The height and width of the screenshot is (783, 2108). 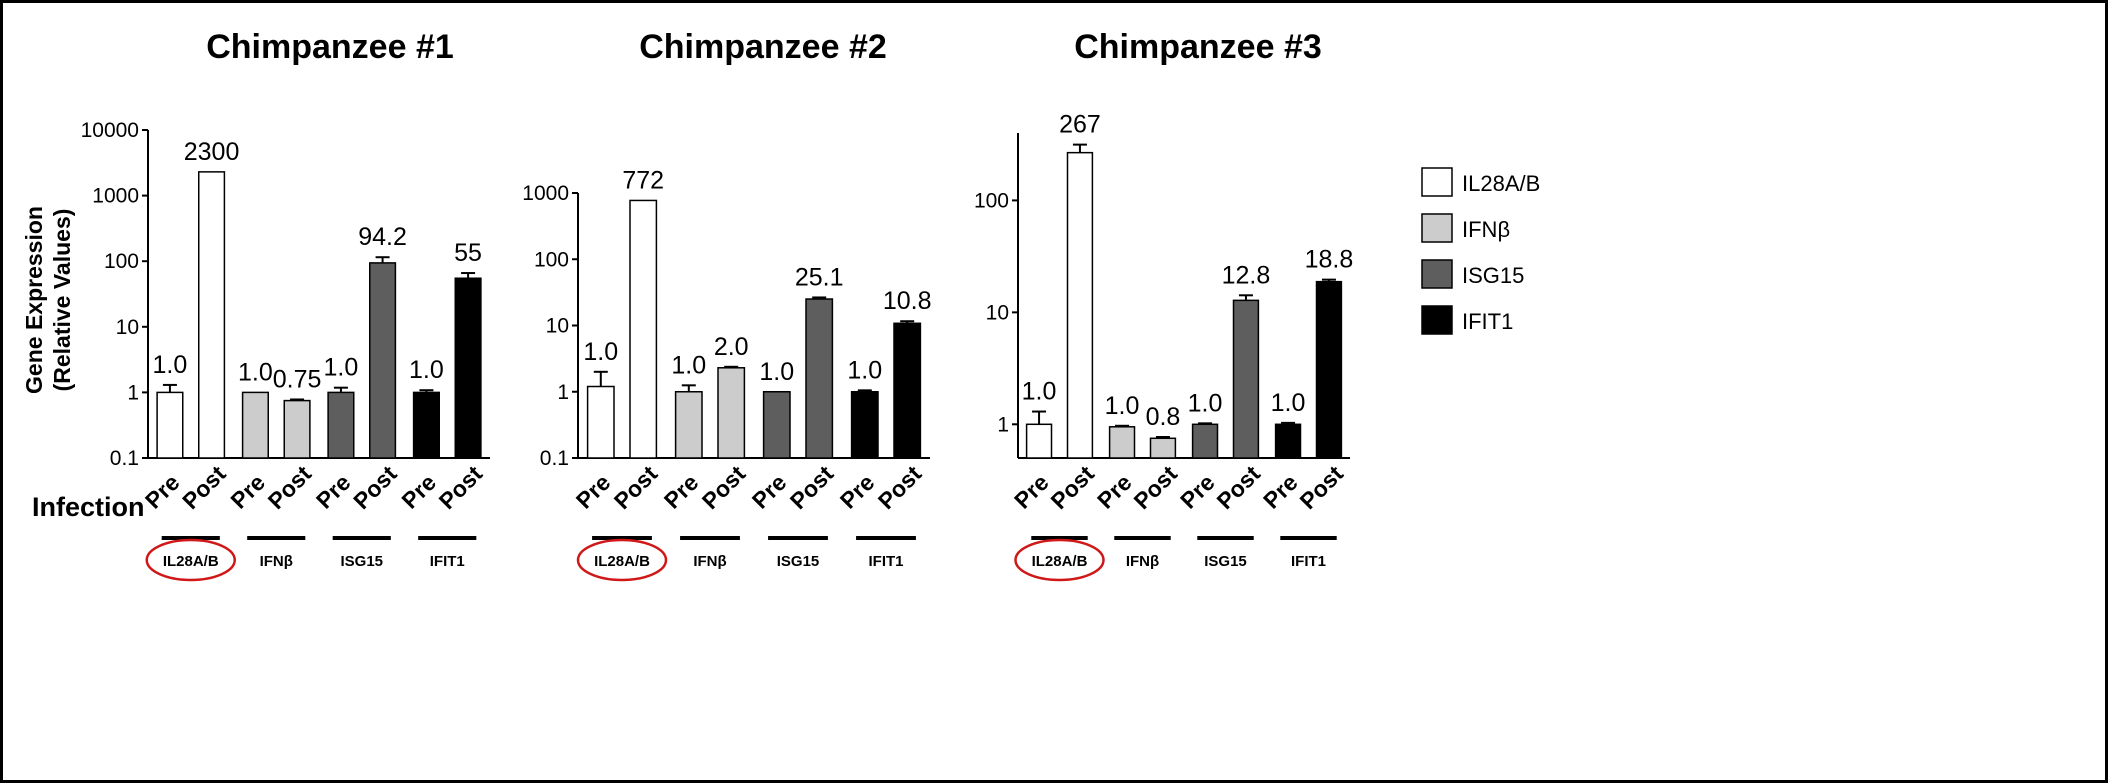 What do you see at coordinates (382, 237) in the screenshot?
I see `data-label: 94.2` at bounding box center [382, 237].